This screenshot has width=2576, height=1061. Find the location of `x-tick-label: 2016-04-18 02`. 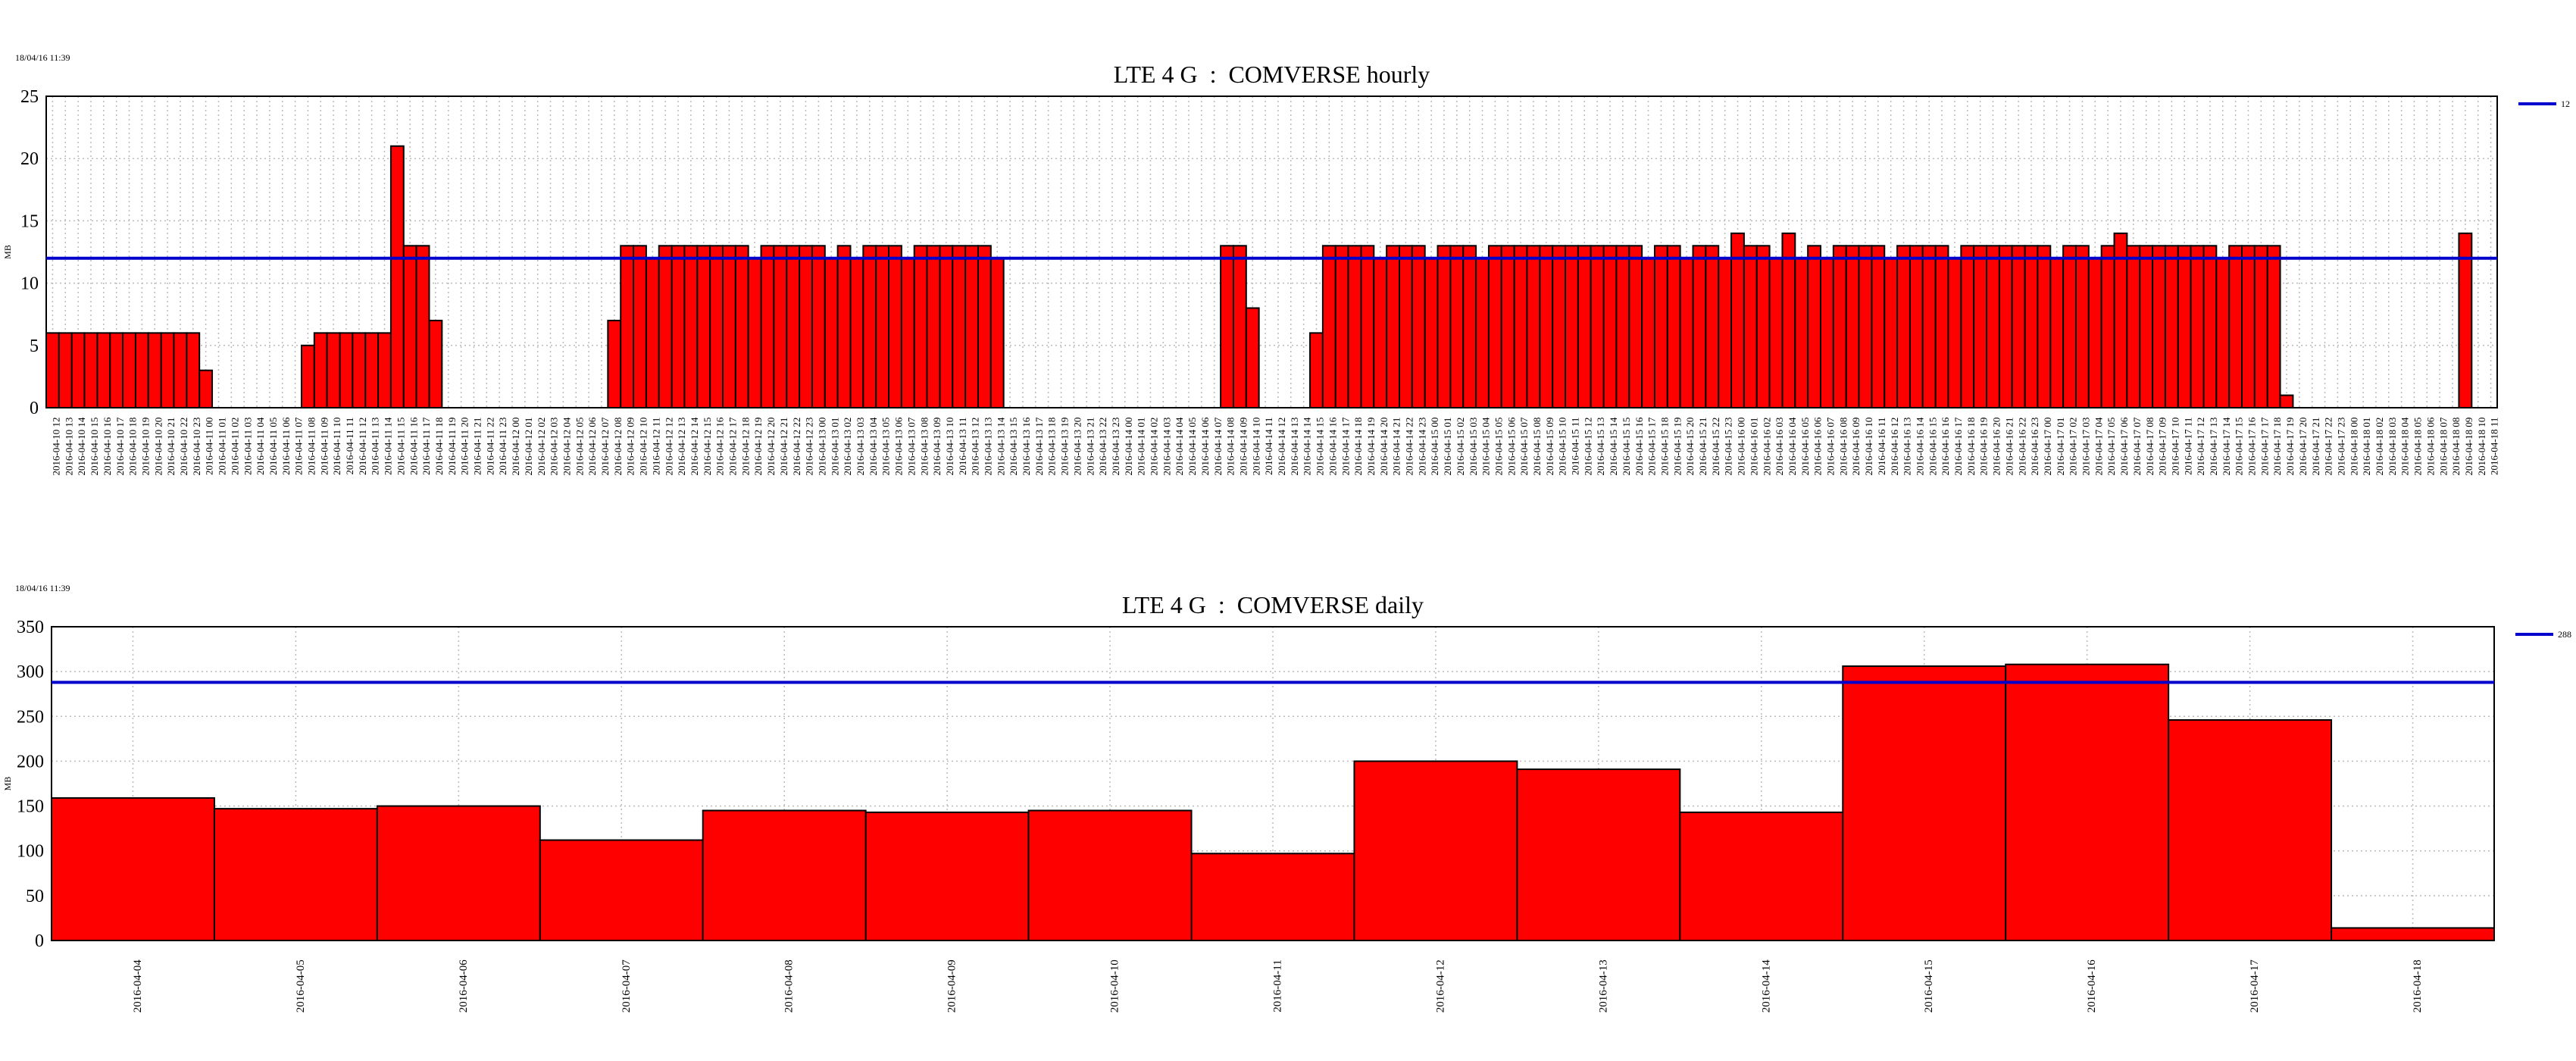

x-tick-label: 2016-04-18 02 is located at coordinates (2379, 447).